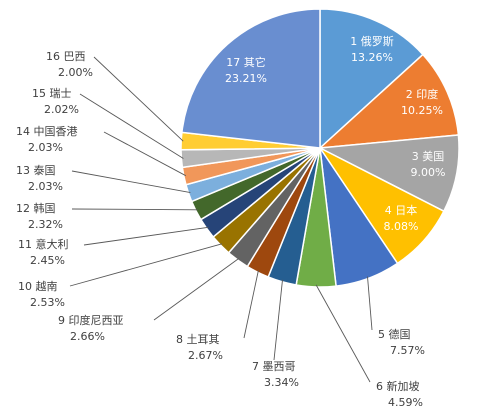 Image resolution: width=478 pixels, height=416 pixels. Describe the element at coordinates (407, 350) in the screenshot. I see `slice-percent-label: 7.57%` at that location.